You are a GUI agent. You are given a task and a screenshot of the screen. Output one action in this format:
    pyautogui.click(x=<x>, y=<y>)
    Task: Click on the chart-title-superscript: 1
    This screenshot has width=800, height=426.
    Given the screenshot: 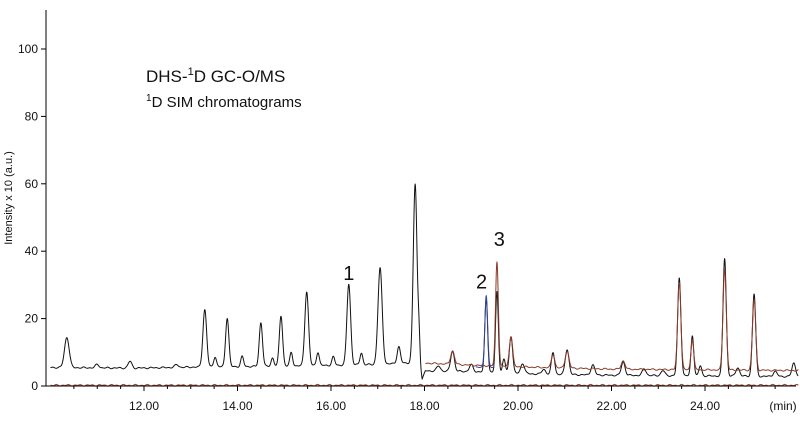 What is the action you would take?
    pyautogui.click(x=191, y=72)
    